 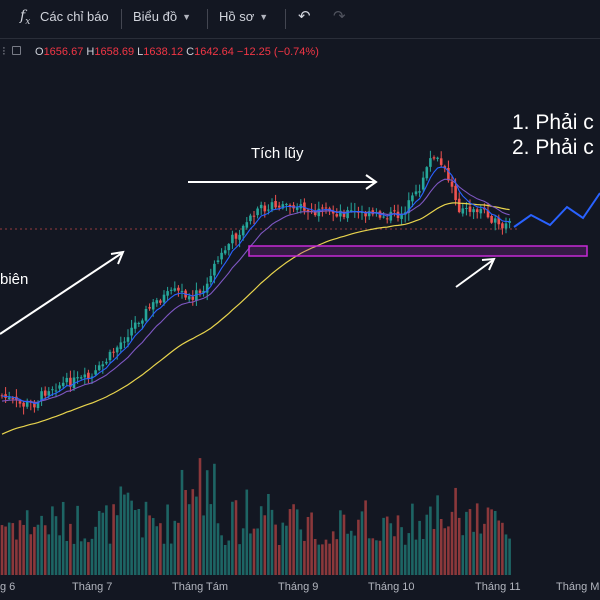 I want to click on note-2: 2. Phải c, so click(x=553, y=147).